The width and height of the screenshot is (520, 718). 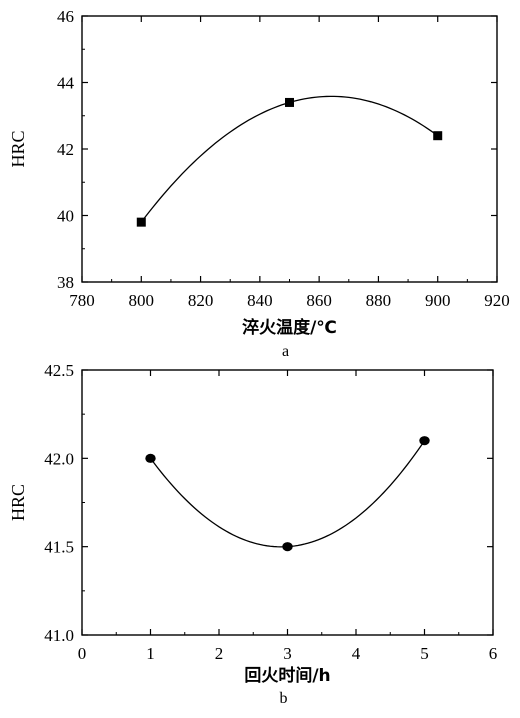 I want to click on y-tick-label: 42.5, so click(x=59, y=370).